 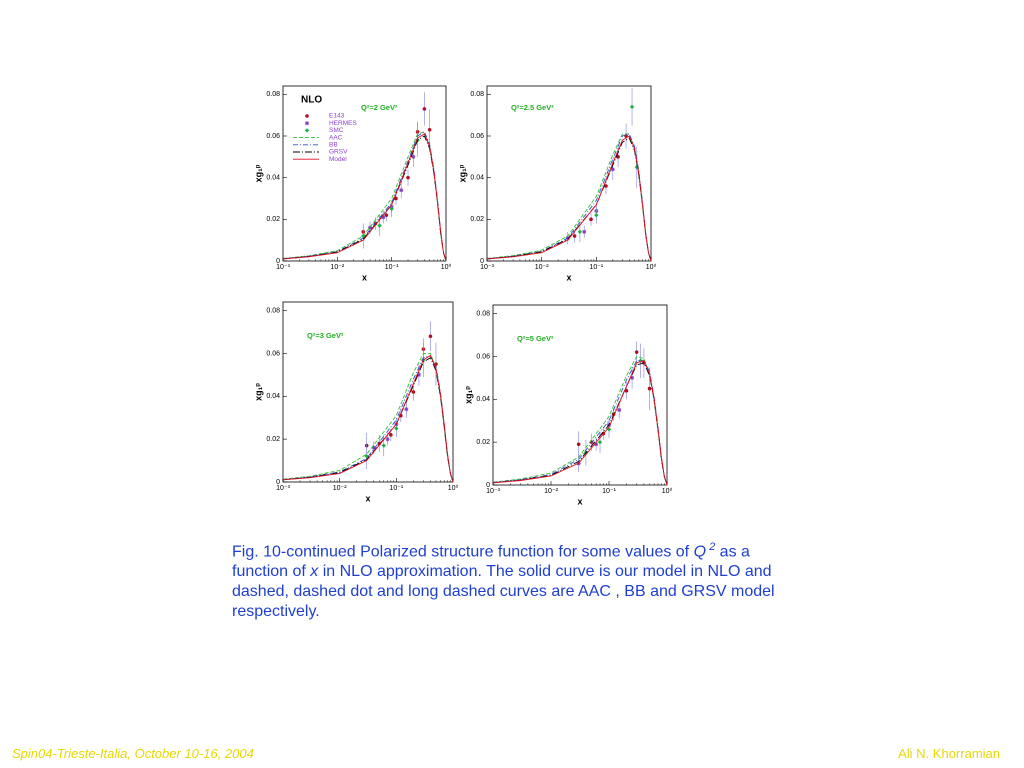 What do you see at coordinates (700, 552) in the screenshot?
I see `caption-text: Q` at bounding box center [700, 552].